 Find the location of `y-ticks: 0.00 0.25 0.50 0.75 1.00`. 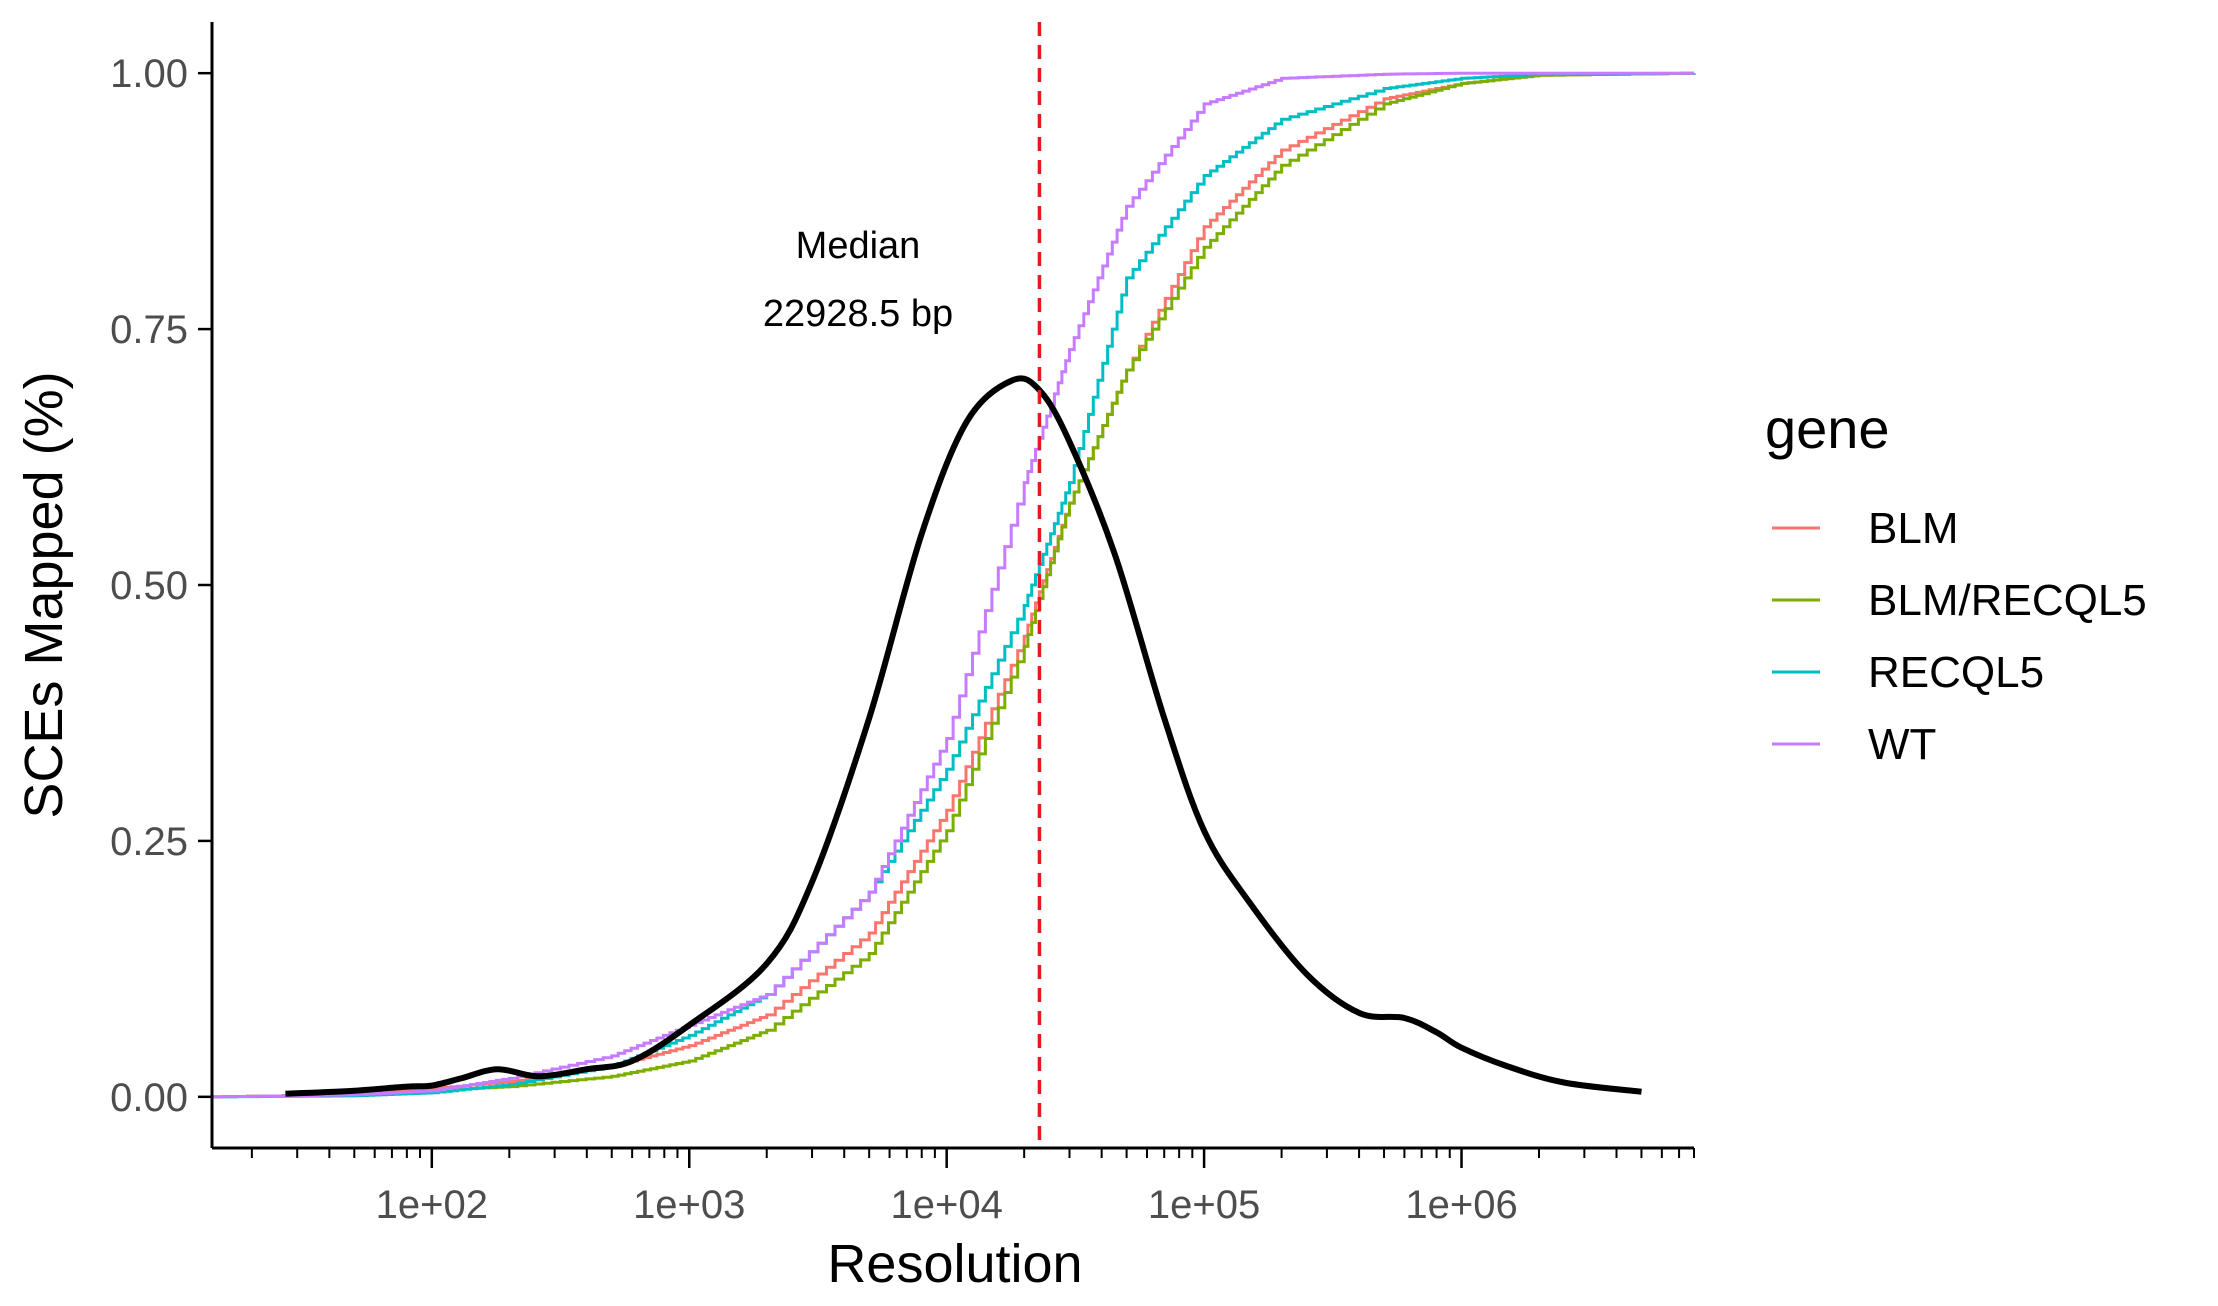

y-ticks: 0.00 0.25 0.50 0.75 1.00 is located at coordinates (161, 586).